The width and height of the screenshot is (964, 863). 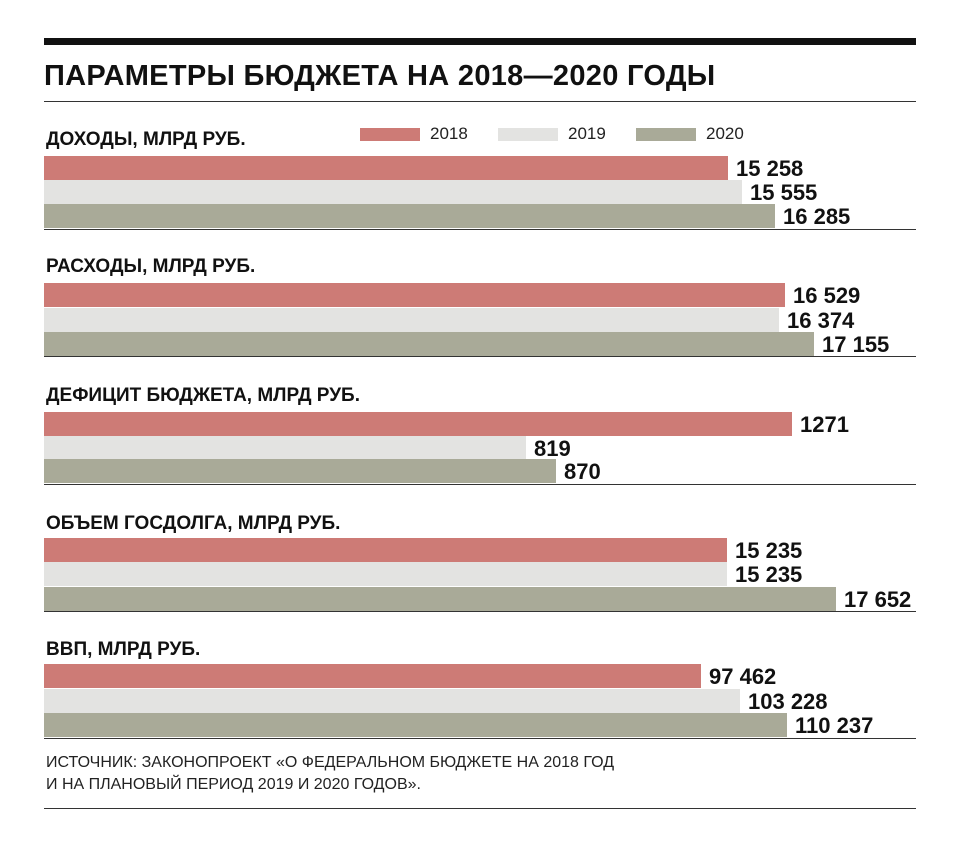 I want to click on bar-1-2018, so click(x=386, y=168).